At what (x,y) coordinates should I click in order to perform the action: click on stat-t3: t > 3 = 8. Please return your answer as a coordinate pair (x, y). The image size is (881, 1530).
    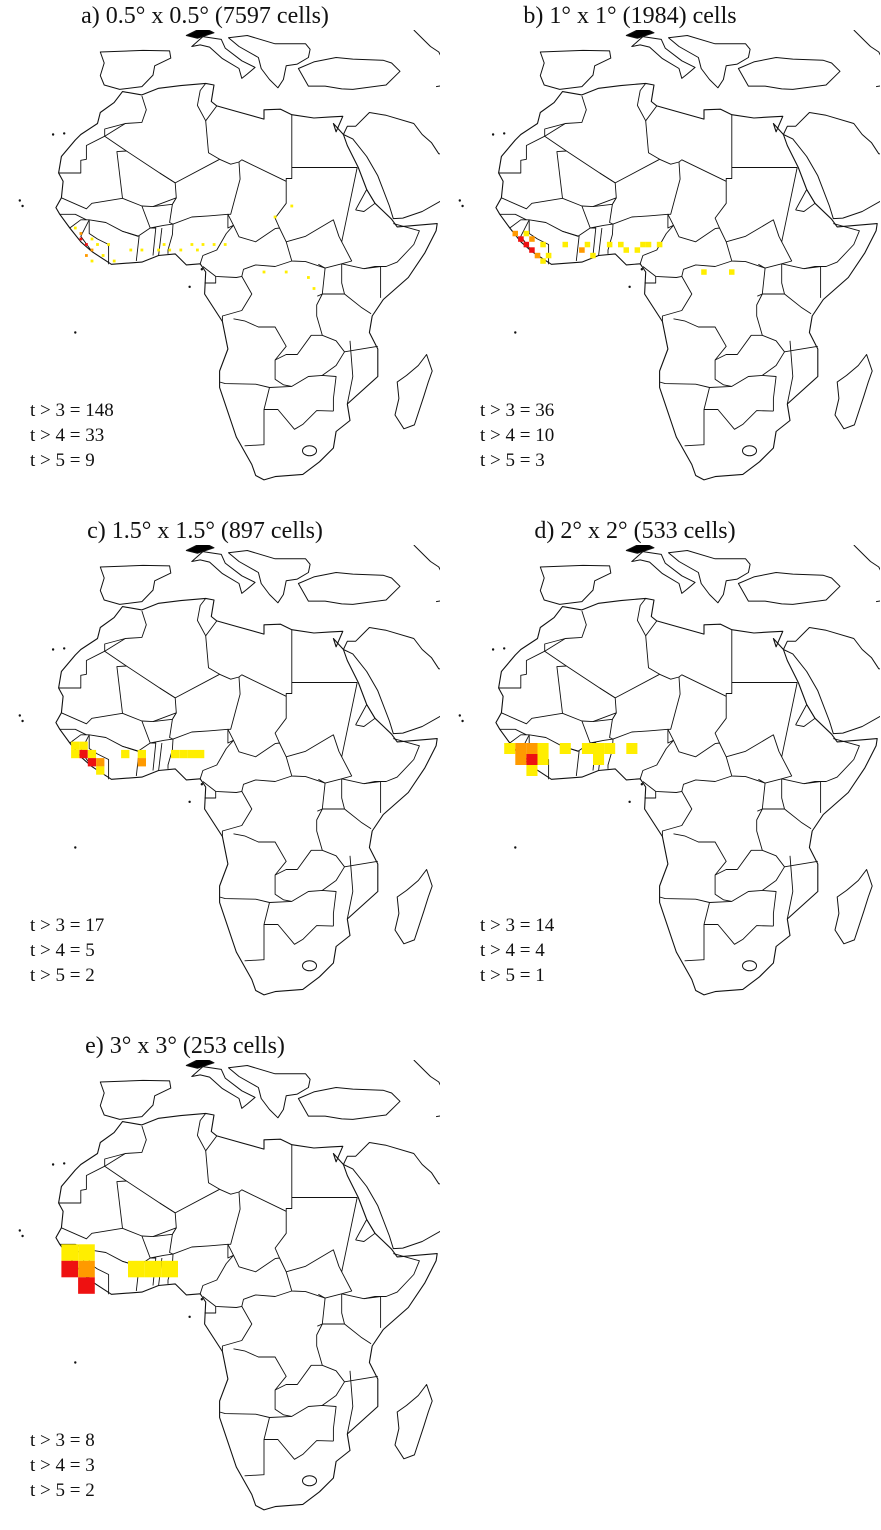
    Looking at the image, I should click on (62, 1440).